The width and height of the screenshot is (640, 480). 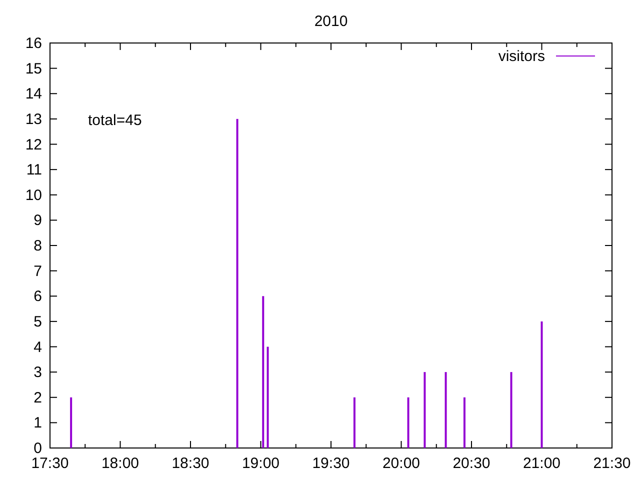 I want to click on x-tick-label: 21:00, so click(x=541, y=463).